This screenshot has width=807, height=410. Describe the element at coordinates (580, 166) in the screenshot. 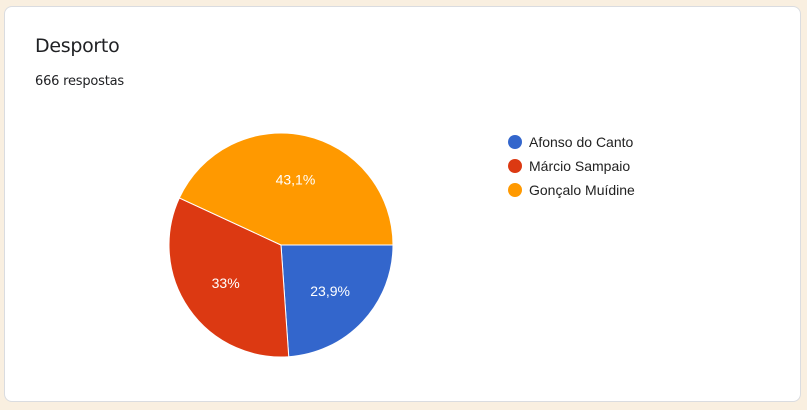

I see `legend-label: Márcio Sampaio` at that location.